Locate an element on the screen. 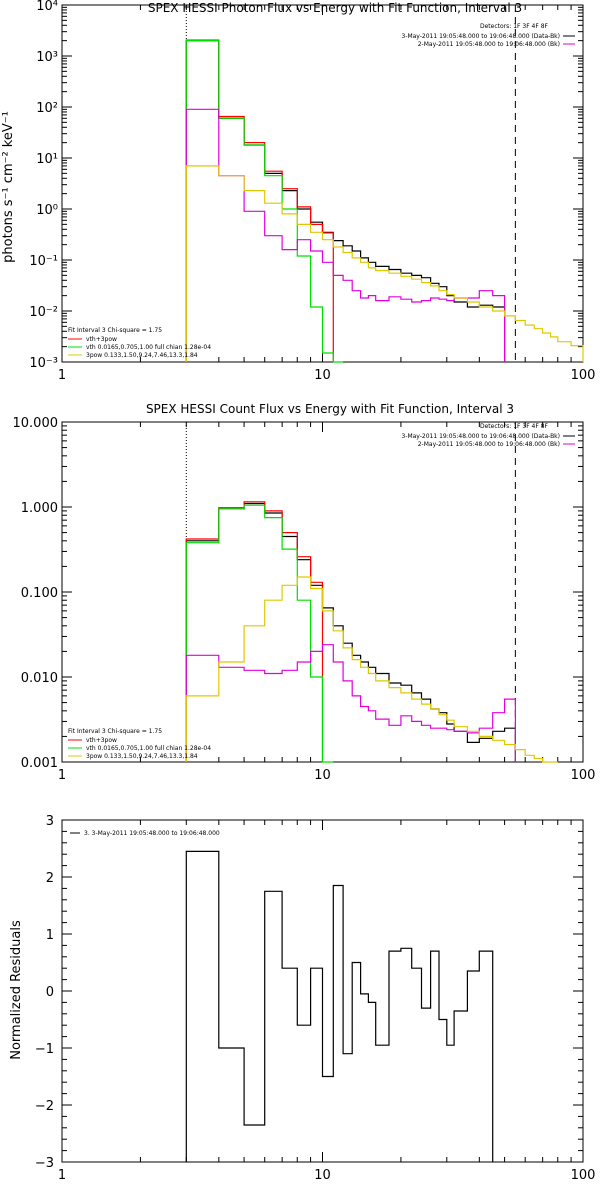 This screenshot has height=1200, width=600. residuals-y-tick-label: −1 is located at coordinates (44, 1049).